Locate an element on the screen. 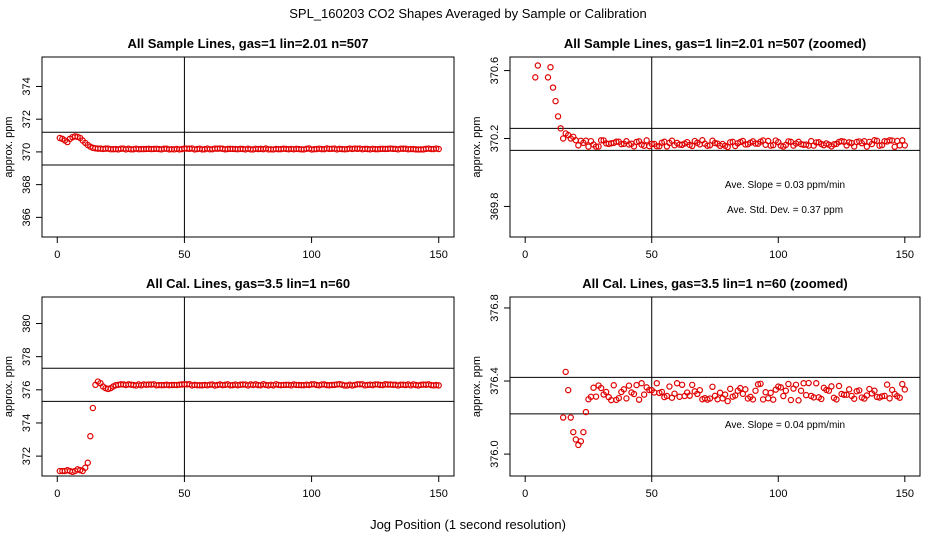  annotation-text: Ave. Std. Dev. = 0.37 ppm is located at coordinates (785, 210).